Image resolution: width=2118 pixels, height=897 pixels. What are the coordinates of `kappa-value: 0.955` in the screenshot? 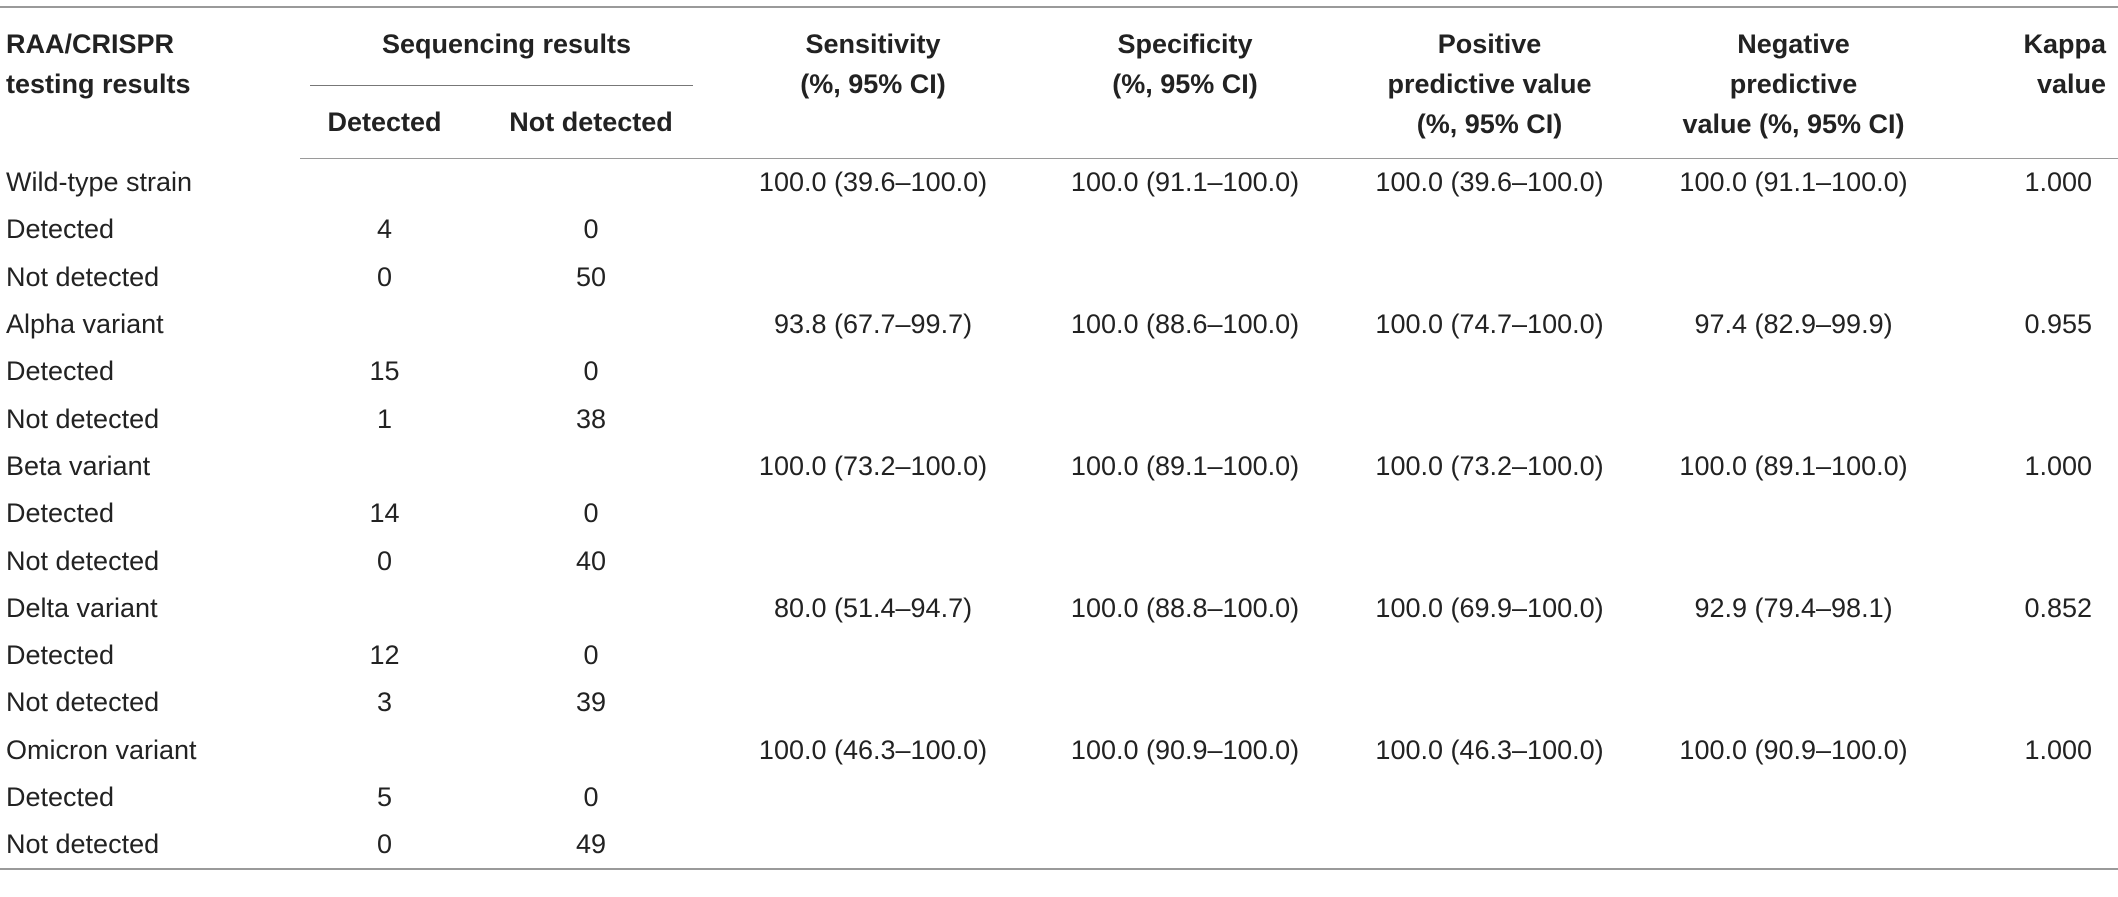 It's located at (2058, 324).